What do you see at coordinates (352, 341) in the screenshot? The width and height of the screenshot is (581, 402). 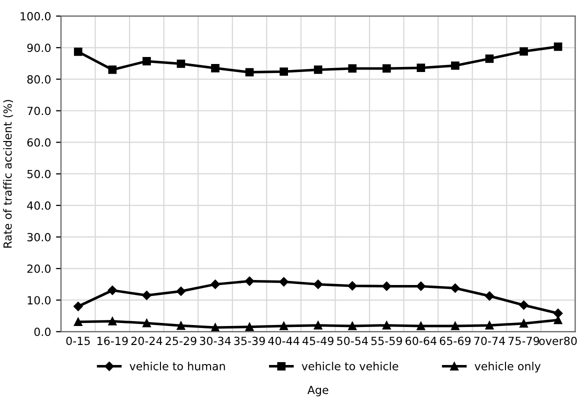 I see `x-tick-label: 50-54` at bounding box center [352, 341].